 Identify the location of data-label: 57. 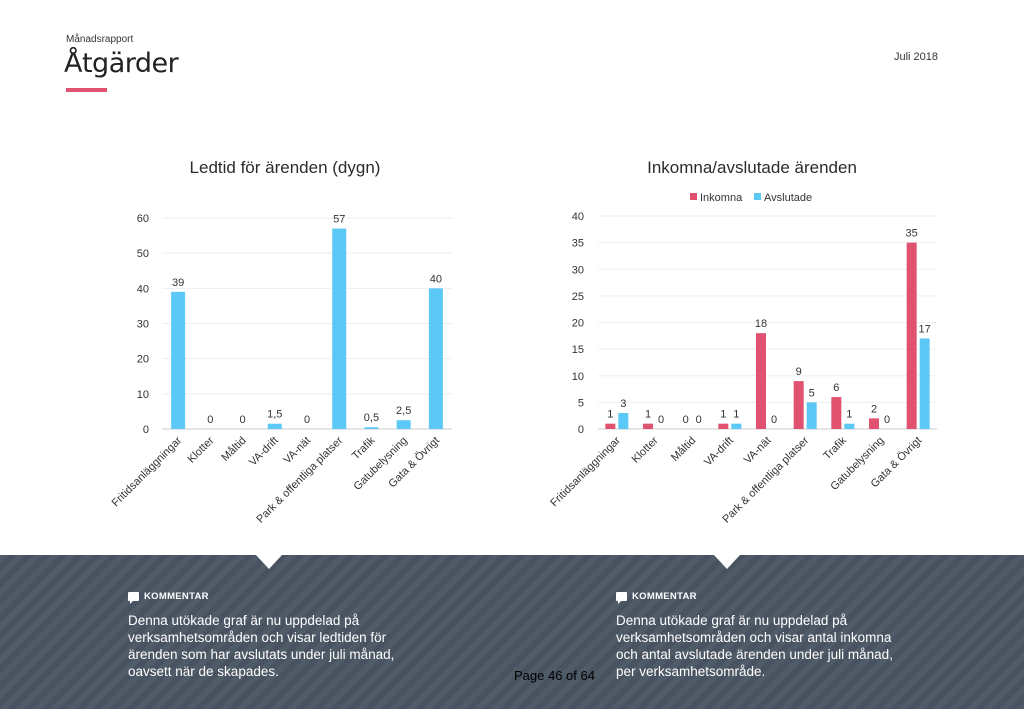
(339, 220).